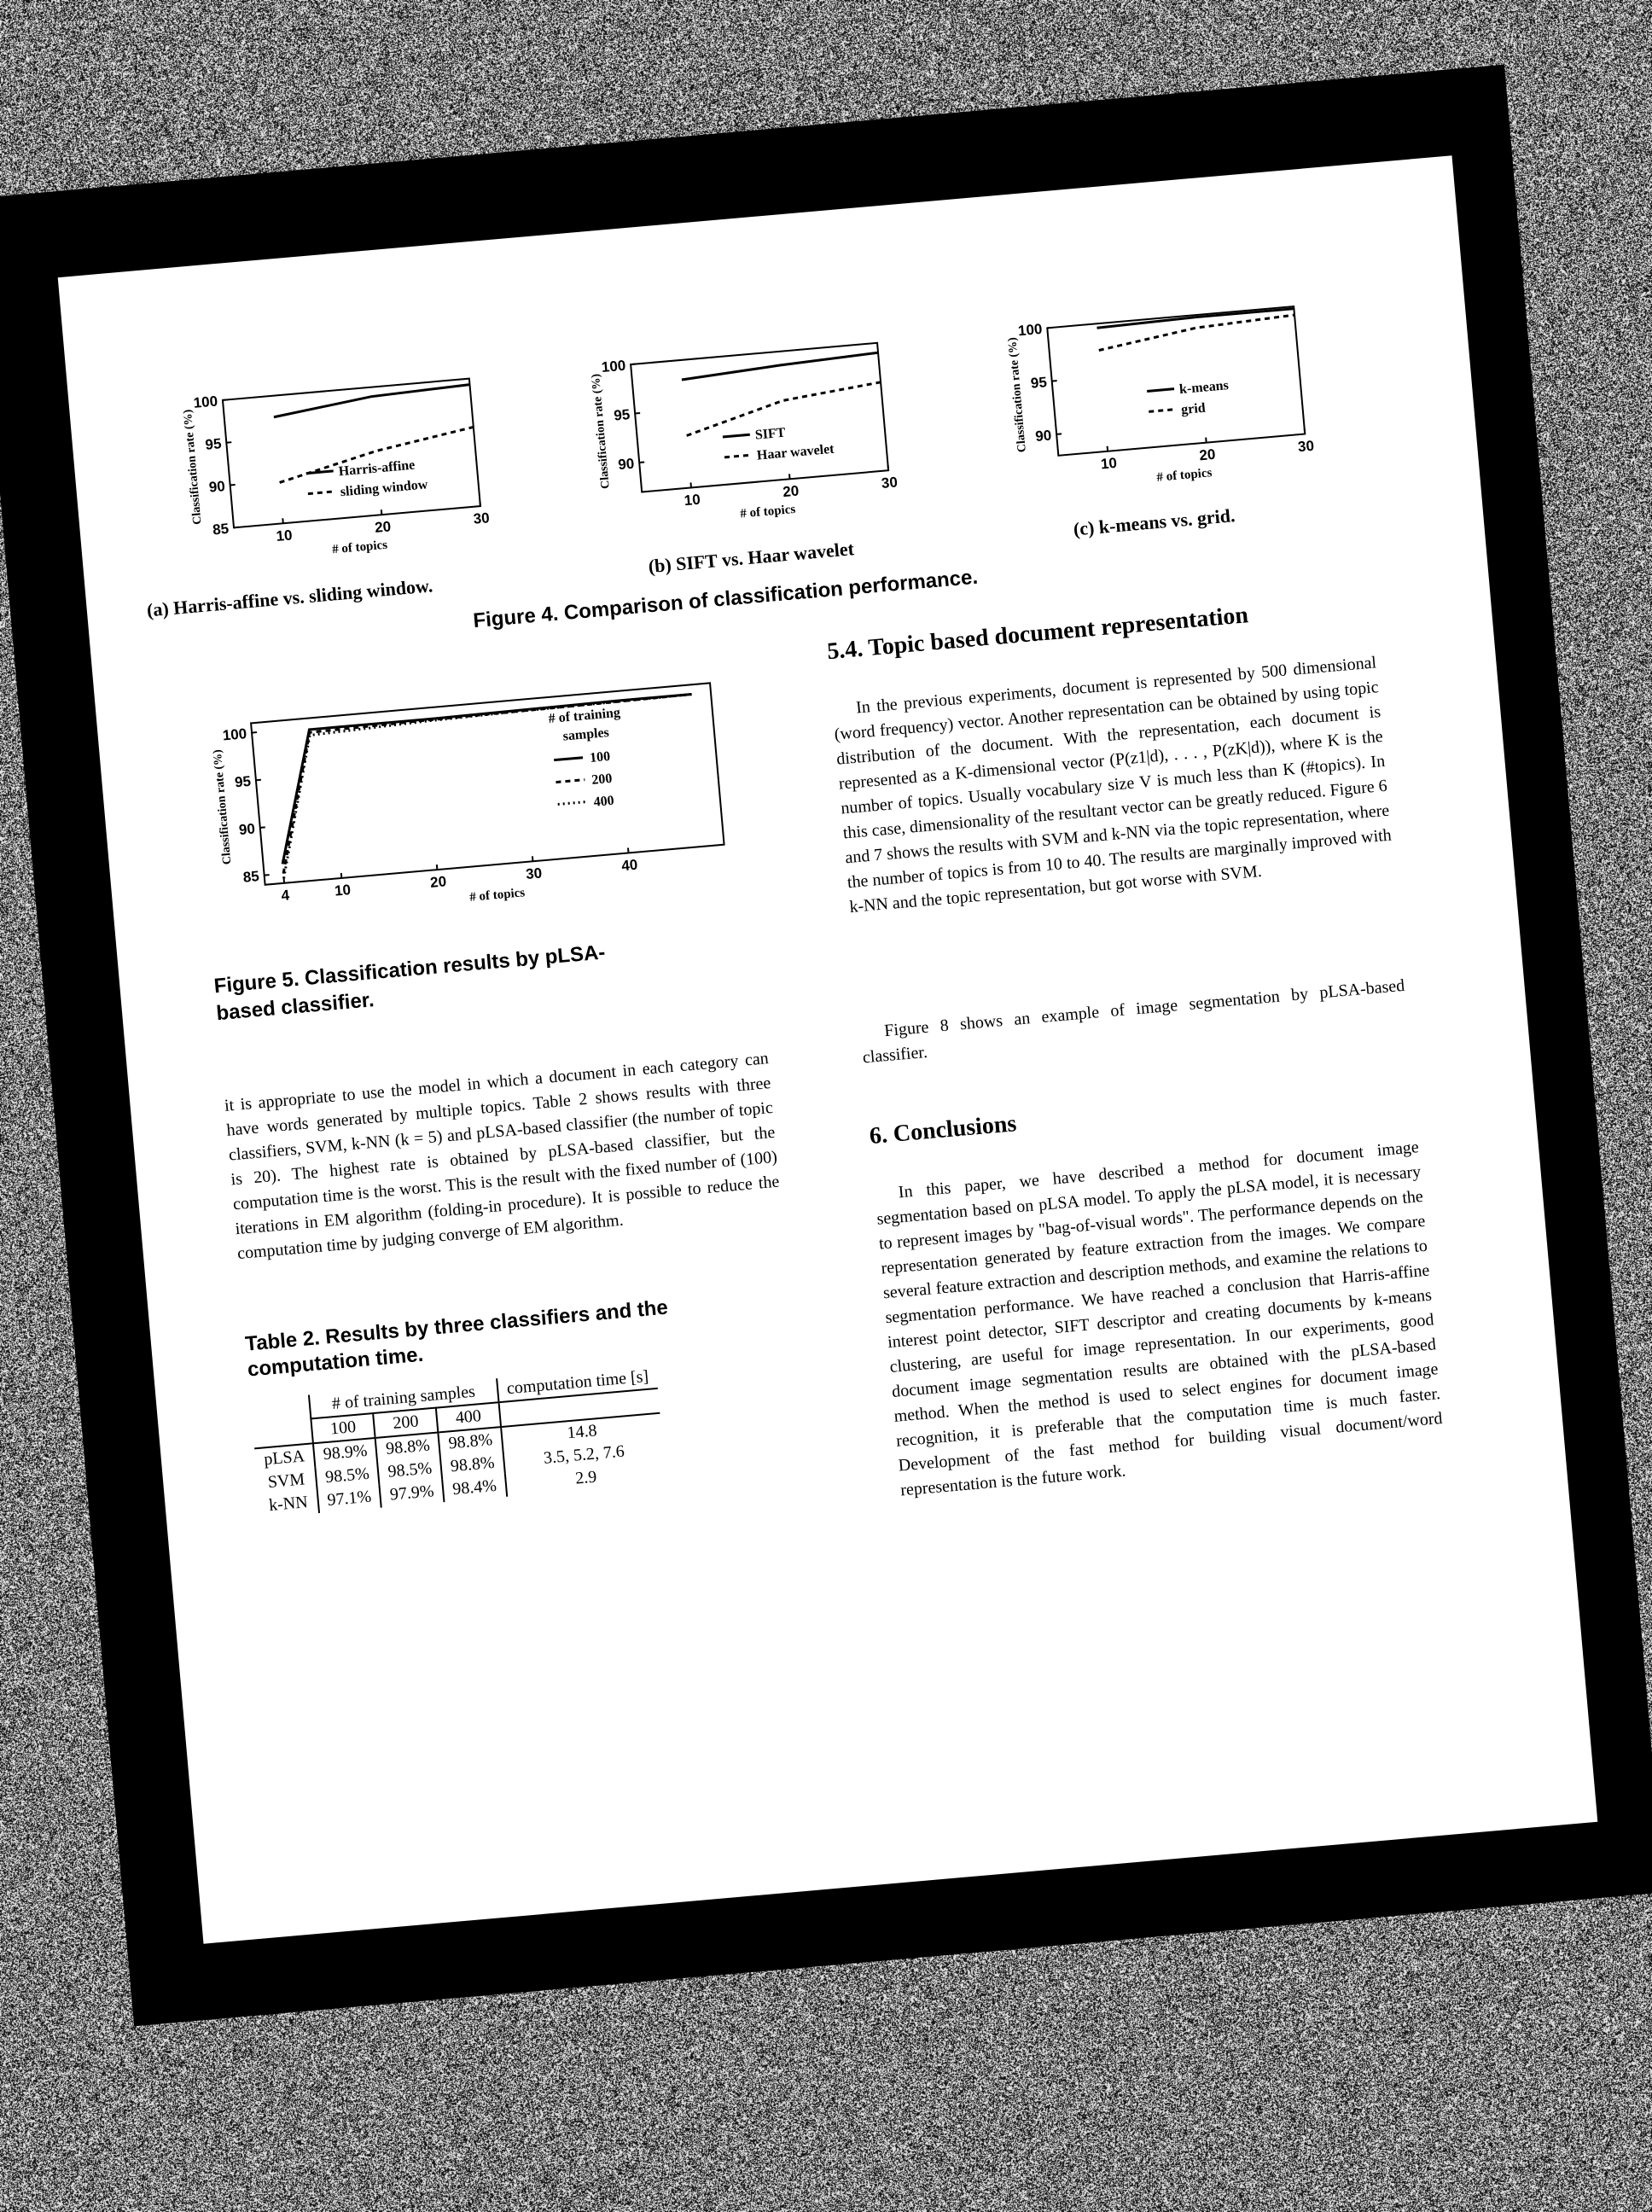 The width and height of the screenshot is (1652, 2212). Describe the element at coordinates (1037, 634) in the screenshot. I see `section54-heading: 5.4. Topic based document representation` at that location.